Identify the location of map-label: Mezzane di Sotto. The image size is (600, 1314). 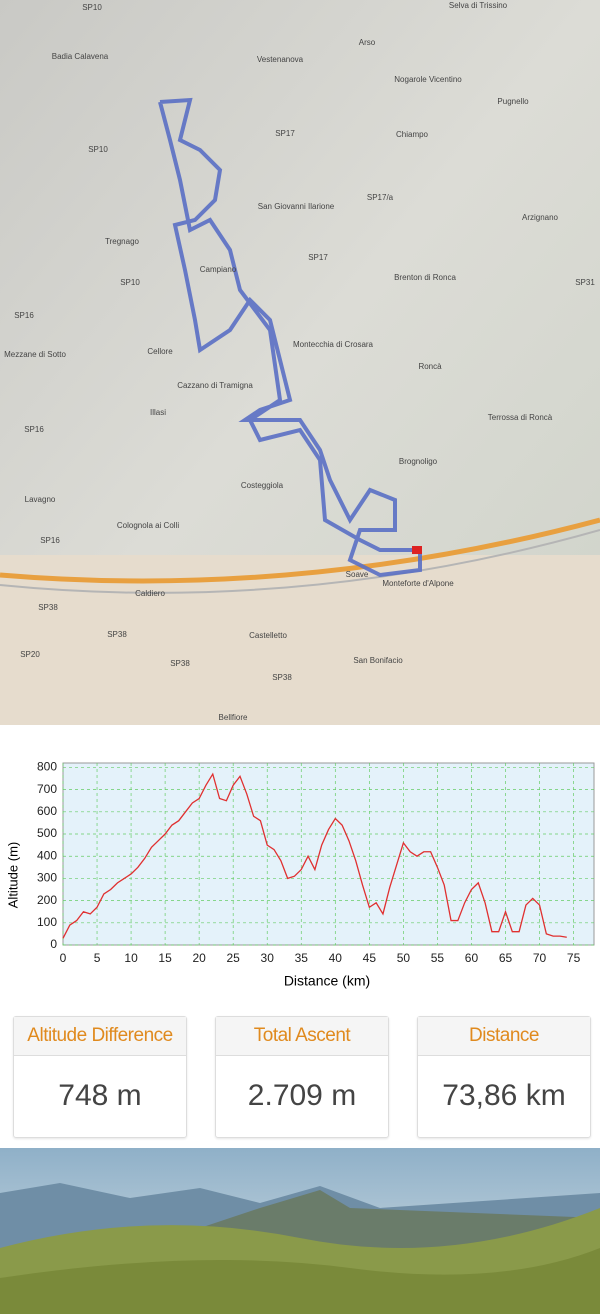
(35, 354).